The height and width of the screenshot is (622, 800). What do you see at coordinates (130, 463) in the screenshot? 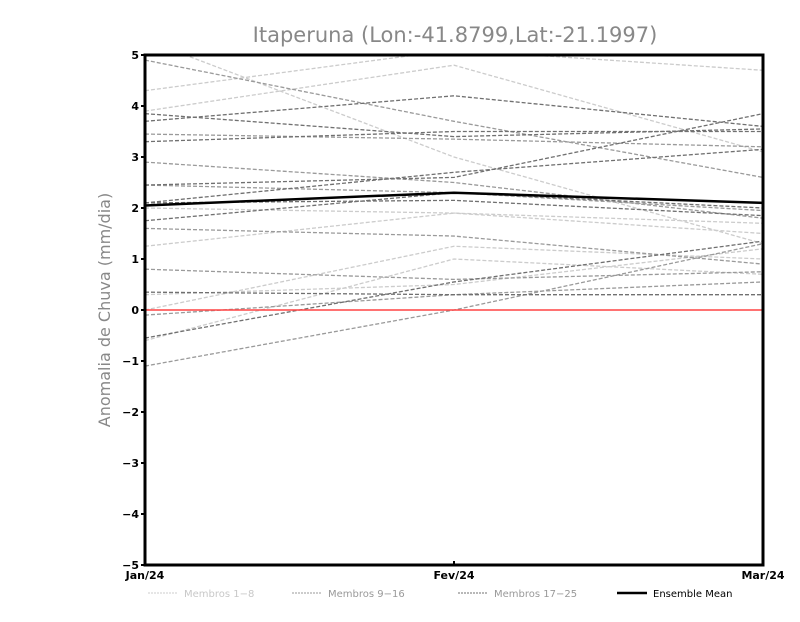
I see `y-tick-label: −3` at bounding box center [130, 463].